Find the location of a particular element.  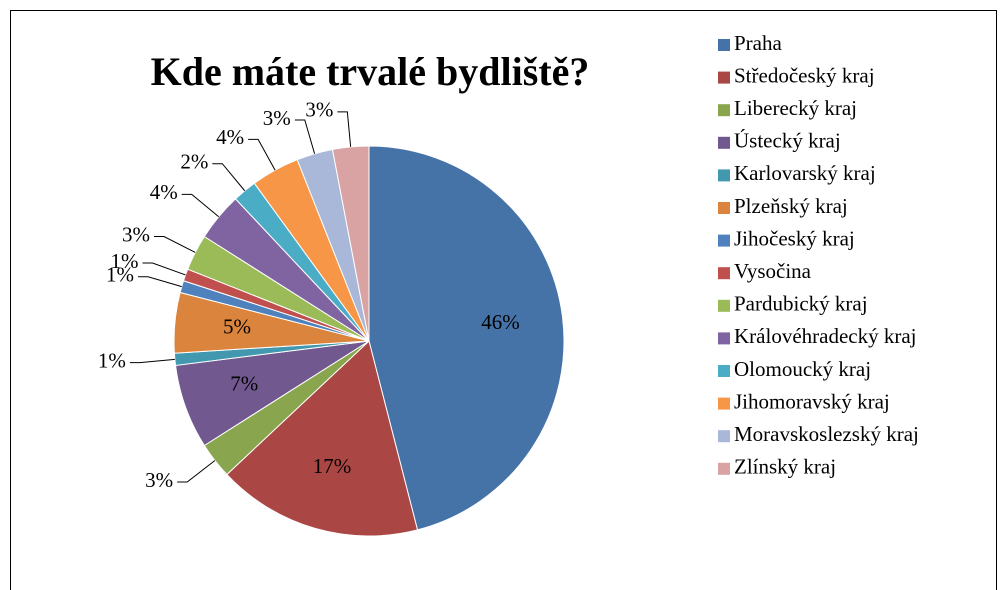

data-label: 17% is located at coordinates (332, 466).